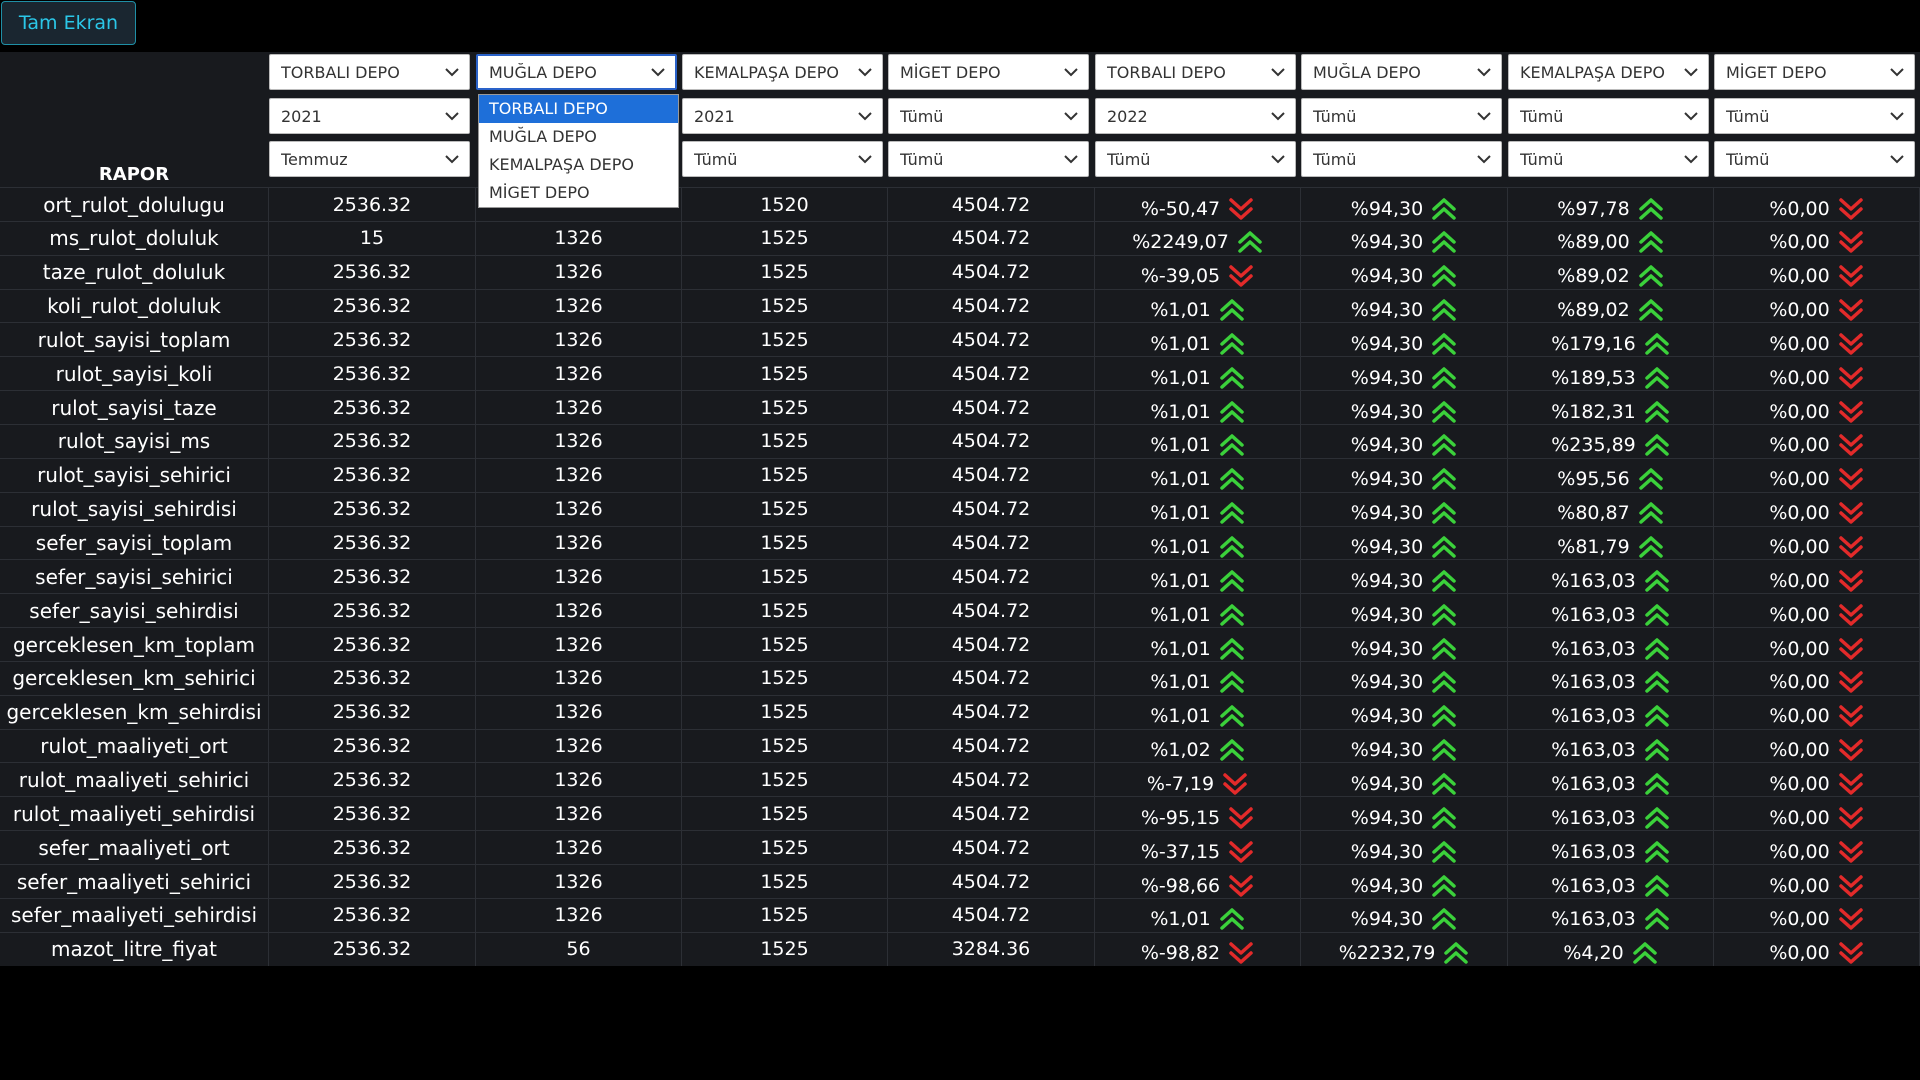 The width and height of the screenshot is (1920, 1080). I want to click on dropdown-option: MUĞLA DEPO, so click(543, 136).